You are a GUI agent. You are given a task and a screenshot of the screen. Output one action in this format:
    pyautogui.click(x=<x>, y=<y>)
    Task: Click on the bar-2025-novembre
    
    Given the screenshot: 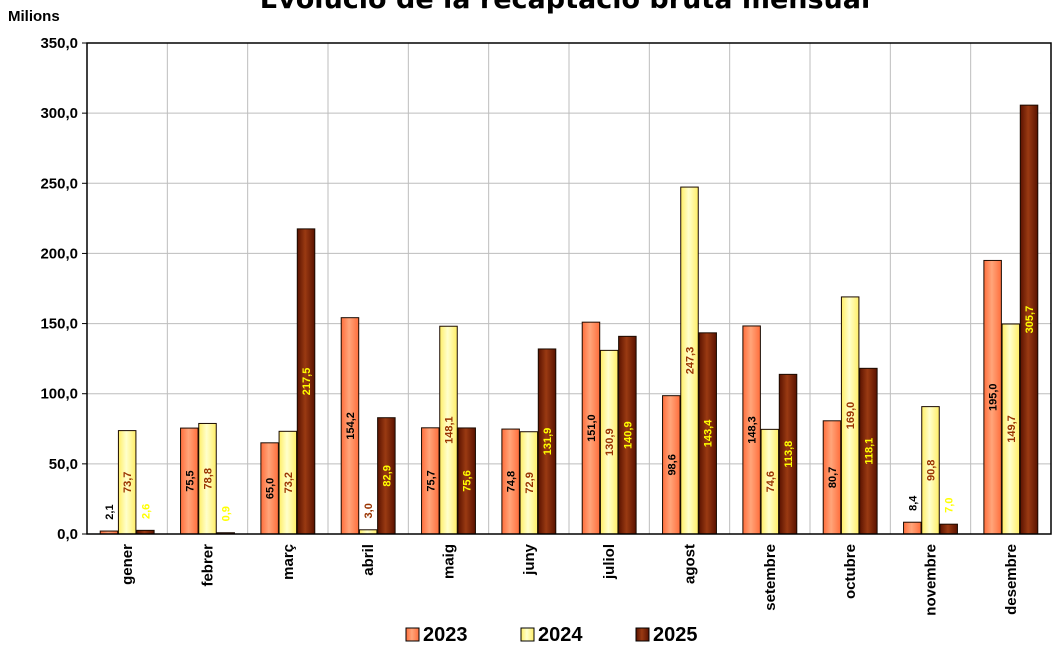 What is the action you would take?
    pyautogui.click(x=948, y=529)
    